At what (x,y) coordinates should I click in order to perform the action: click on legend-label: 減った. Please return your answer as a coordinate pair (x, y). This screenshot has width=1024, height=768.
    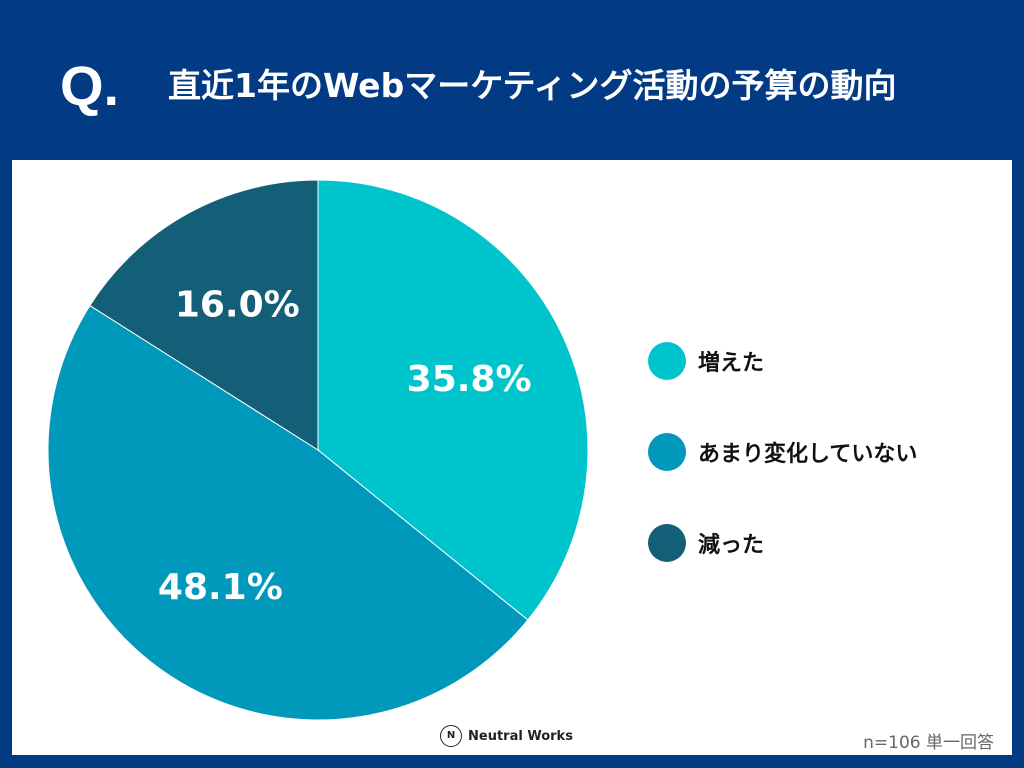
    Looking at the image, I should click on (731, 545).